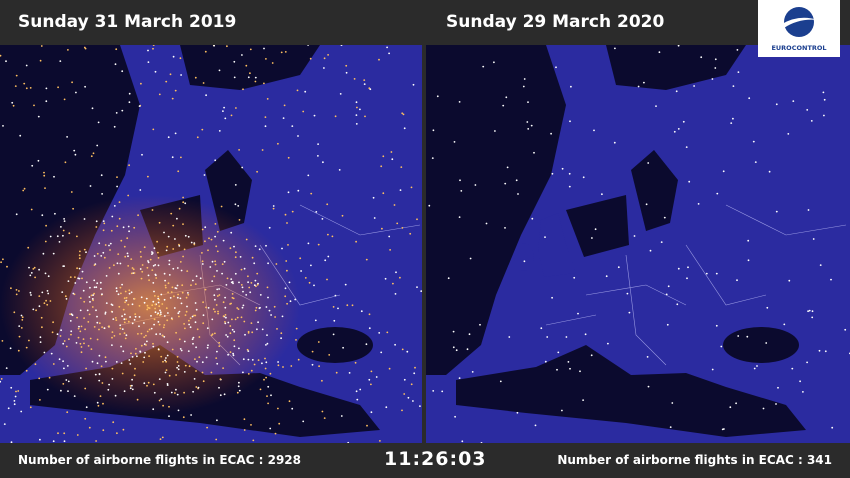 The width and height of the screenshot is (850, 478). What do you see at coordinates (127, 22) in the screenshot?
I see `left-title: Sunday 31 March 2019` at bounding box center [127, 22].